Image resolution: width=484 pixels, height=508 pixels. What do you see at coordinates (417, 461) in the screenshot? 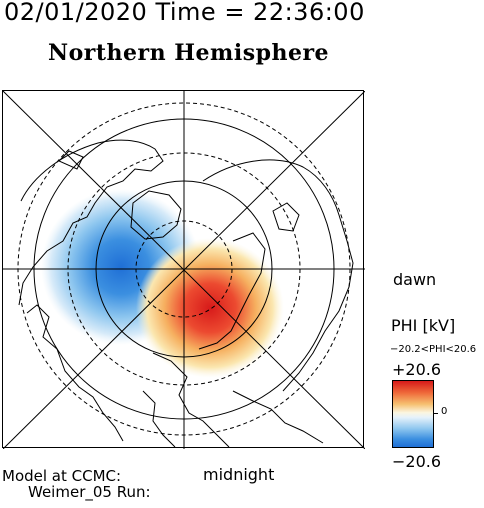
I see `legend-min-value: −20.6` at bounding box center [417, 461].